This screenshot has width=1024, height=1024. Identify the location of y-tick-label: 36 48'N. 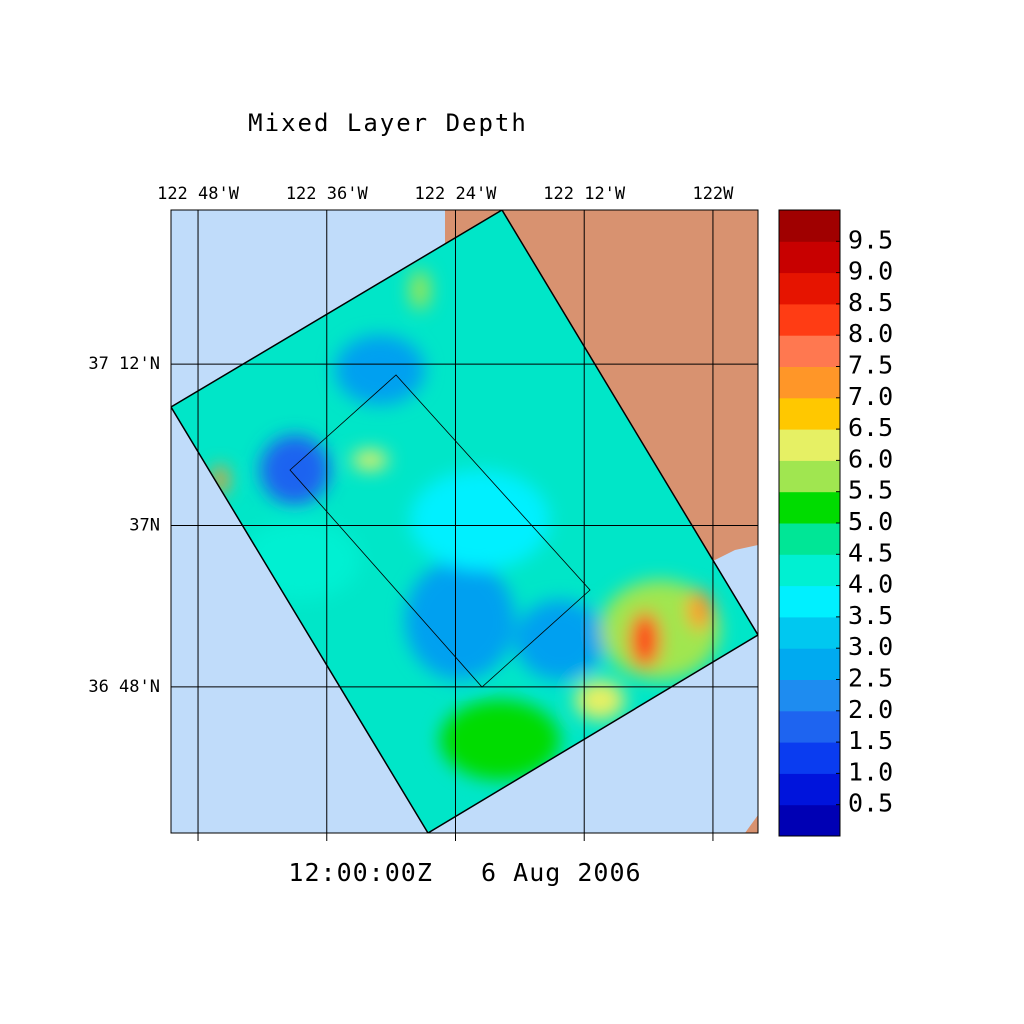
(124, 687).